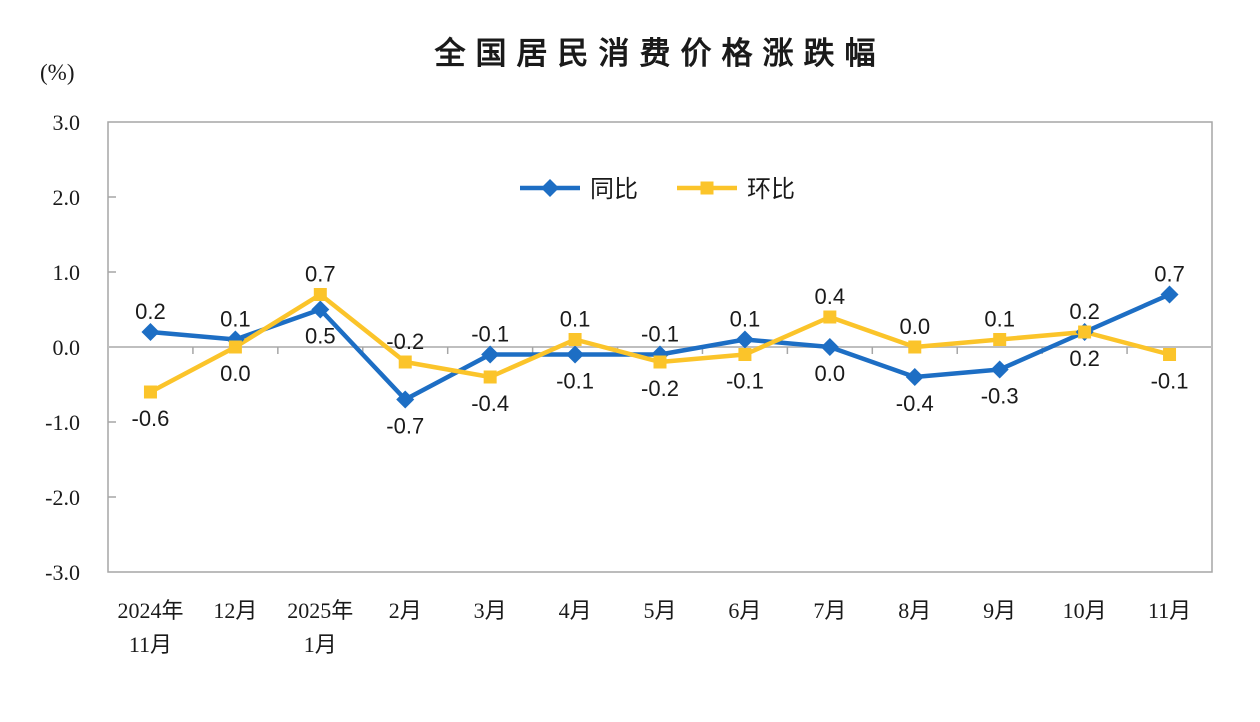 Image resolution: width=1260 pixels, height=722 pixels. Describe the element at coordinates (405, 610) in the screenshot. I see `x-category-label: 2月` at that location.